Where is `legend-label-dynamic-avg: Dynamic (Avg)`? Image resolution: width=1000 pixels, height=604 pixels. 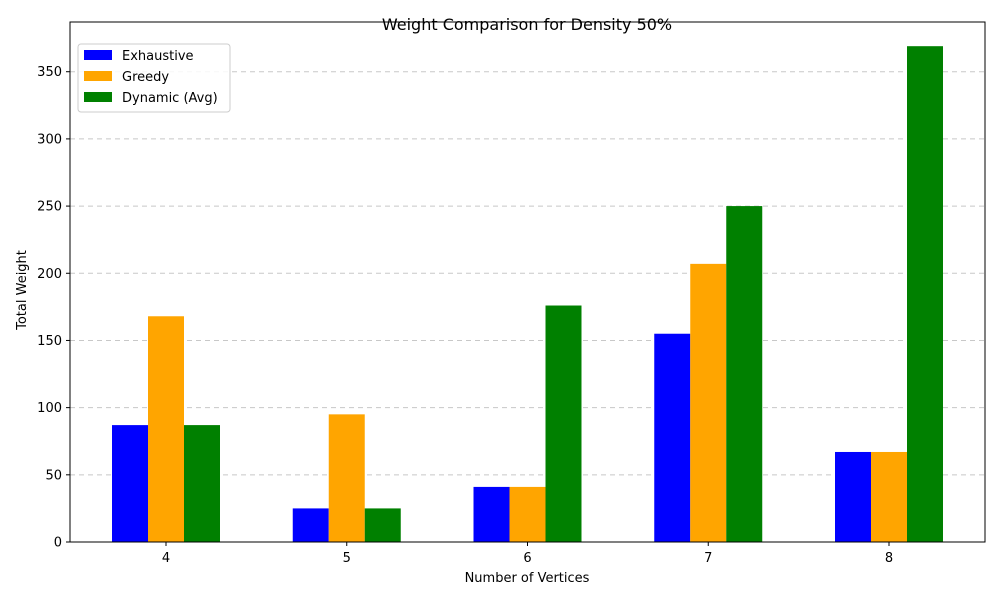
legend-label-dynamic-avg: Dynamic (Avg) is located at coordinates (170, 98).